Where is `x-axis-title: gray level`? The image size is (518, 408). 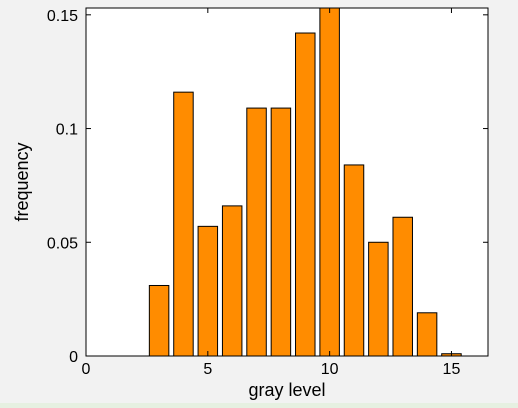
x-axis-title: gray level is located at coordinates (286, 390).